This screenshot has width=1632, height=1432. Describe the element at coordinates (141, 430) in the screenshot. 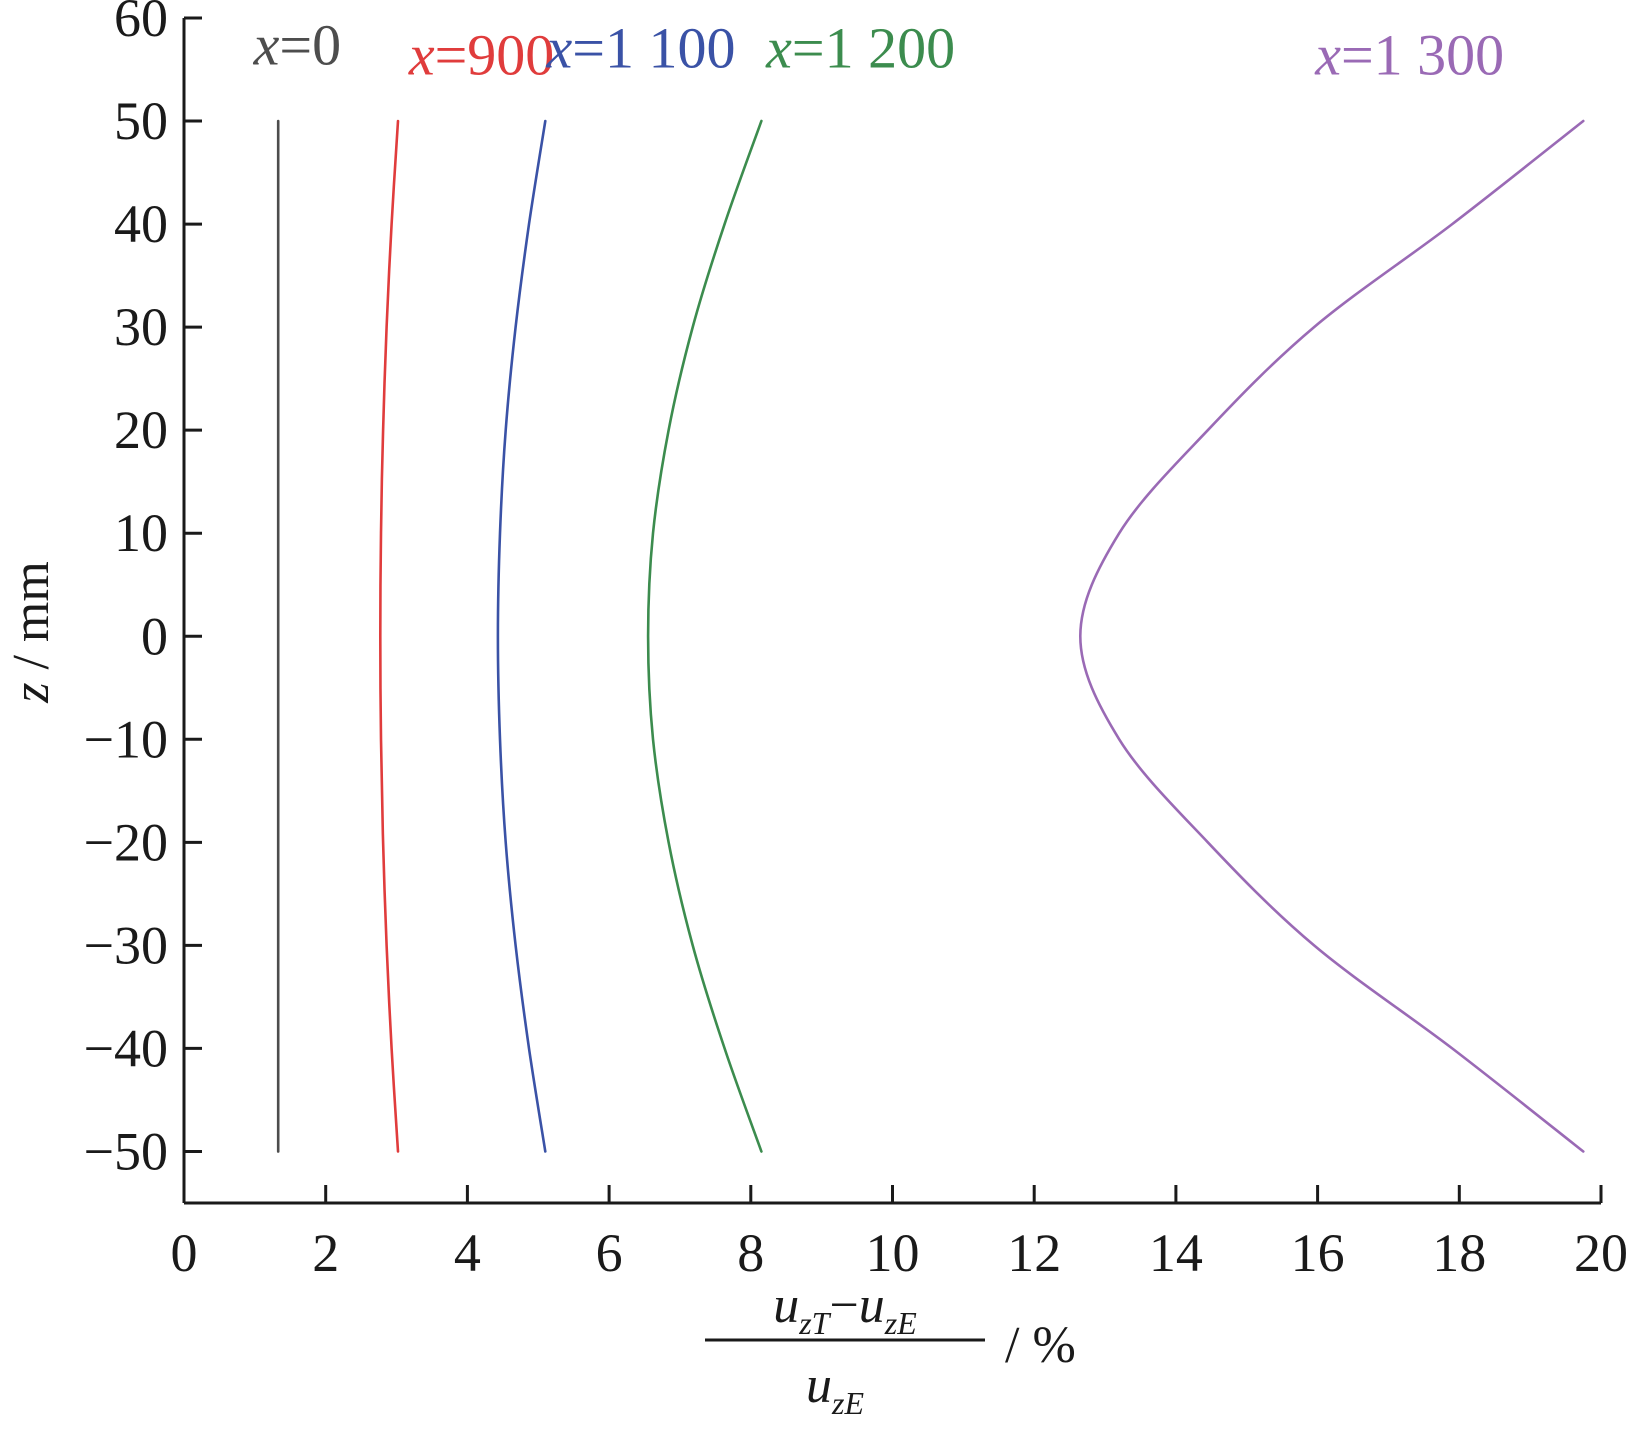

I see `y-tick-label: 20` at that location.